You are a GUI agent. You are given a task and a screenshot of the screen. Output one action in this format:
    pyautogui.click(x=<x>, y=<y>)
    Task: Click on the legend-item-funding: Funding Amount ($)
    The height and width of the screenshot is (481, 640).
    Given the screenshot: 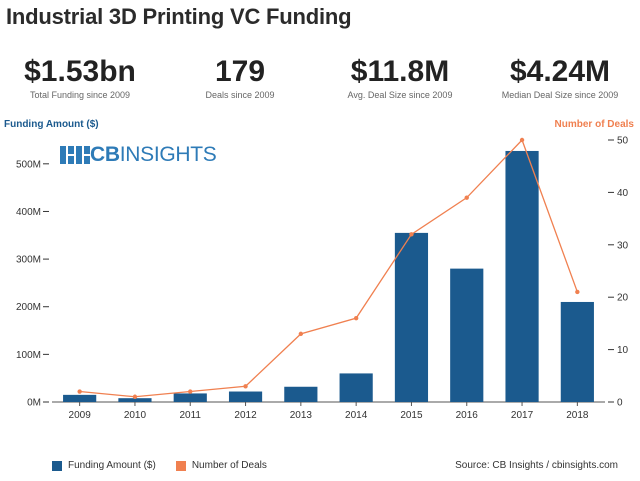 What is the action you would take?
    pyautogui.click(x=104, y=465)
    